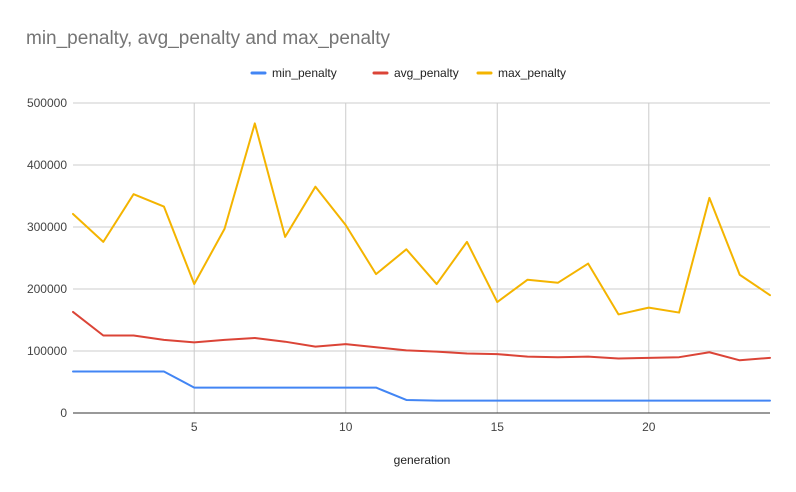 The width and height of the screenshot is (796, 492). What do you see at coordinates (47, 351) in the screenshot?
I see `y-tick-label: 100000` at bounding box center [47, 351].